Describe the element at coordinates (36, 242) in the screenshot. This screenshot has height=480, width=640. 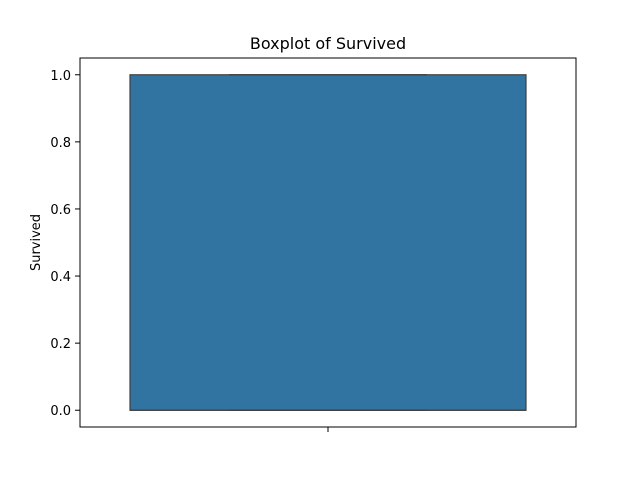
I see `y-axis-label: Survived` at that location.